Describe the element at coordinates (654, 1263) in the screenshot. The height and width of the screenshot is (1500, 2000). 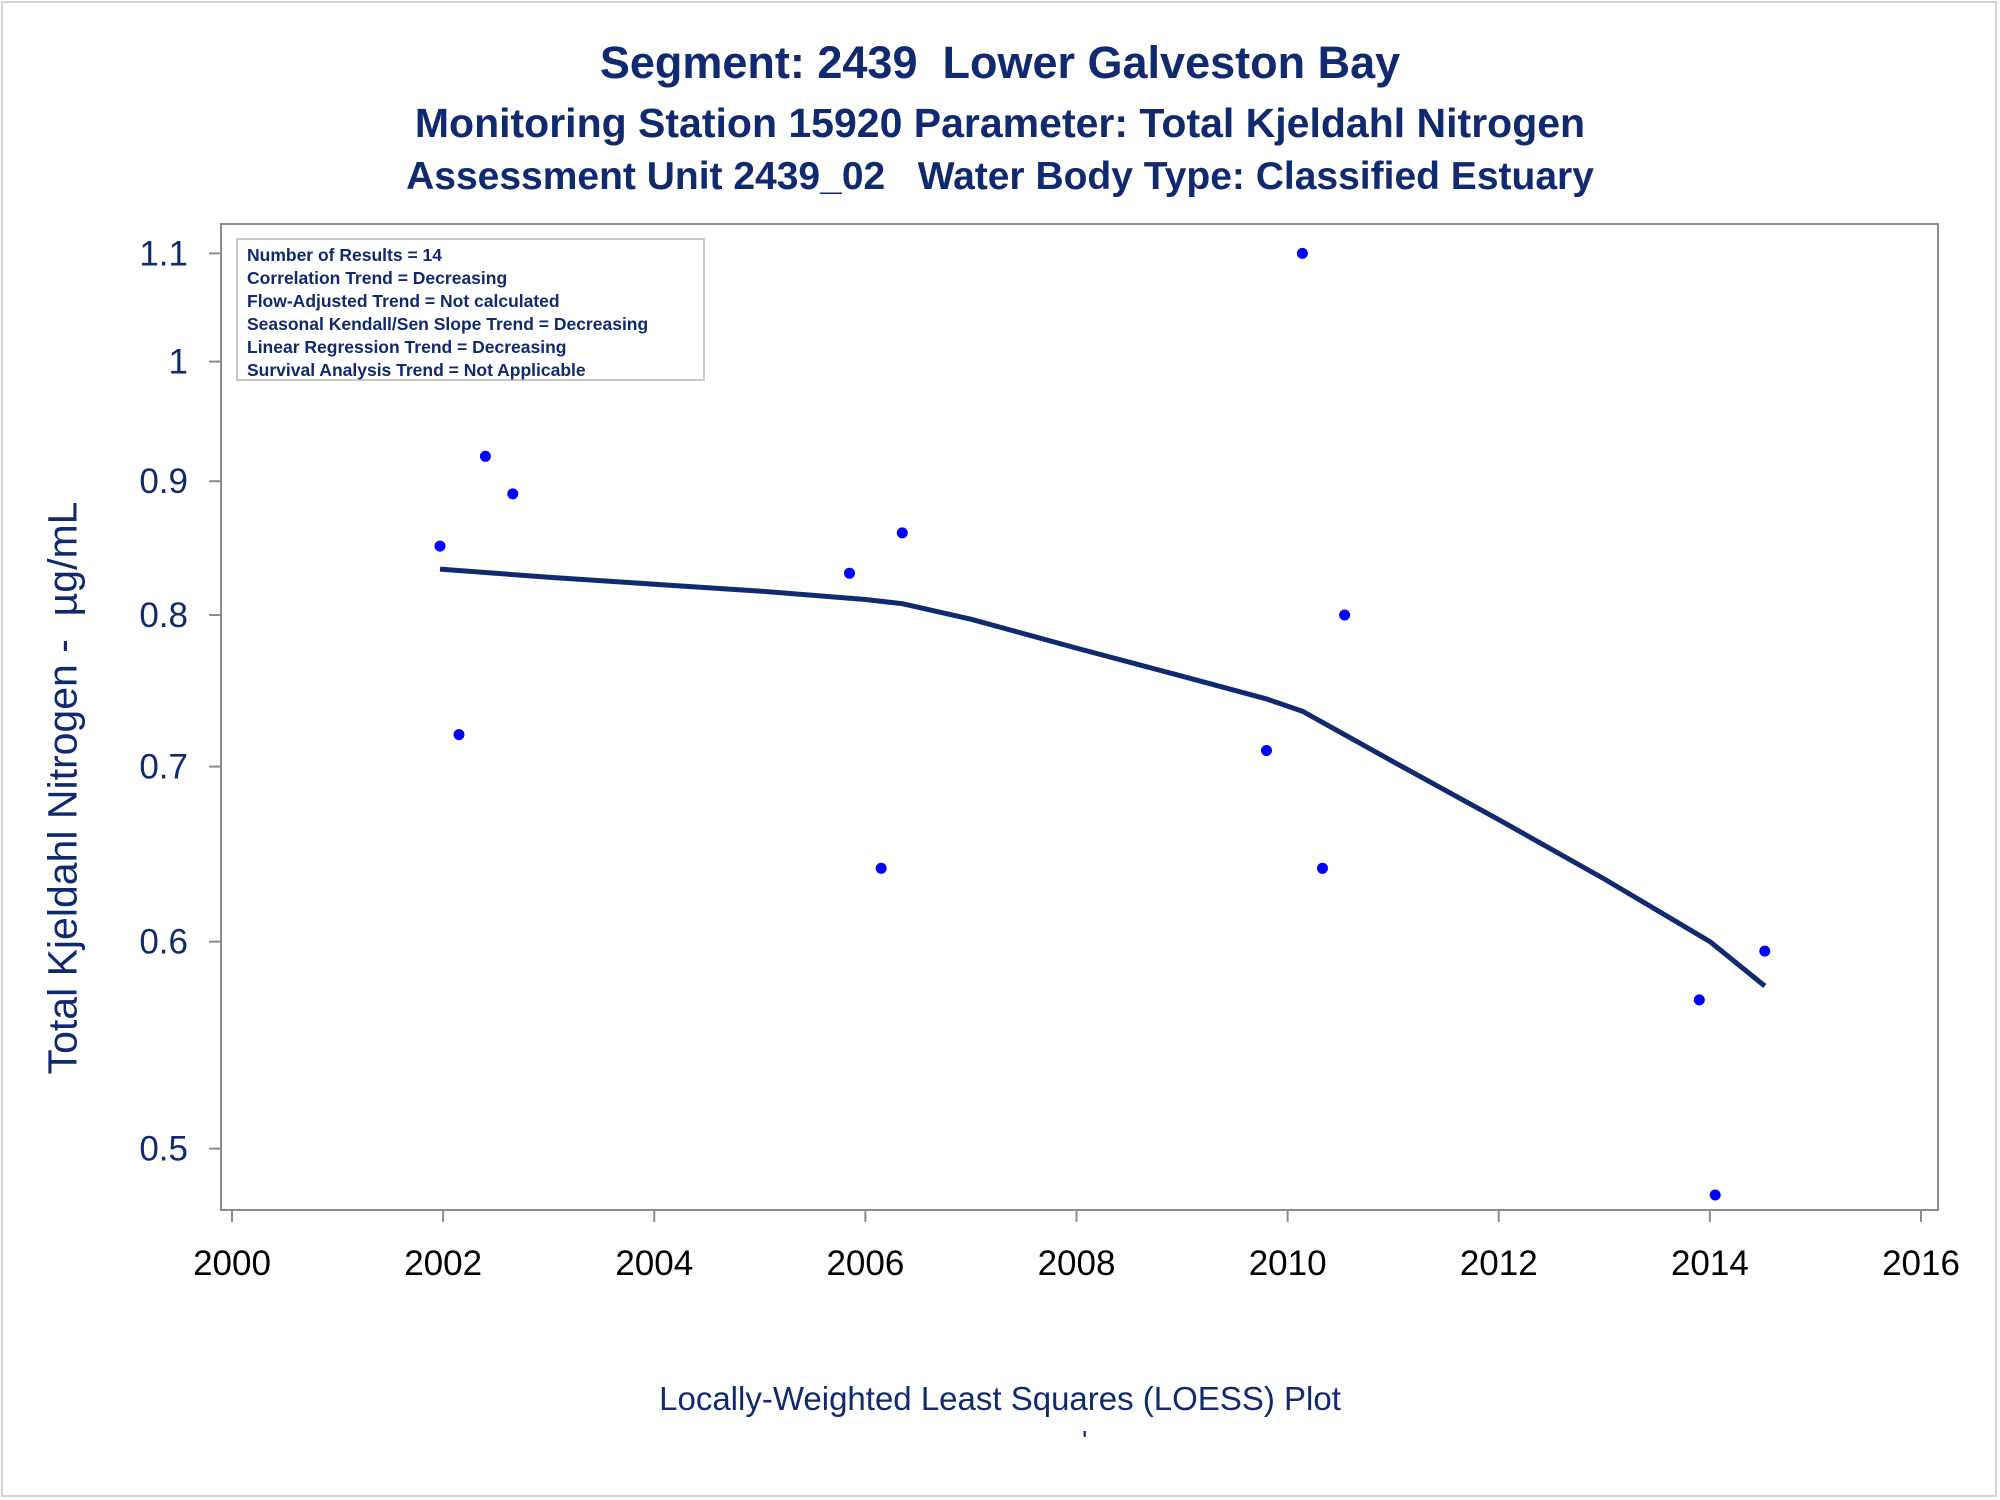
I see `x-tick-label: 2004` at that location.